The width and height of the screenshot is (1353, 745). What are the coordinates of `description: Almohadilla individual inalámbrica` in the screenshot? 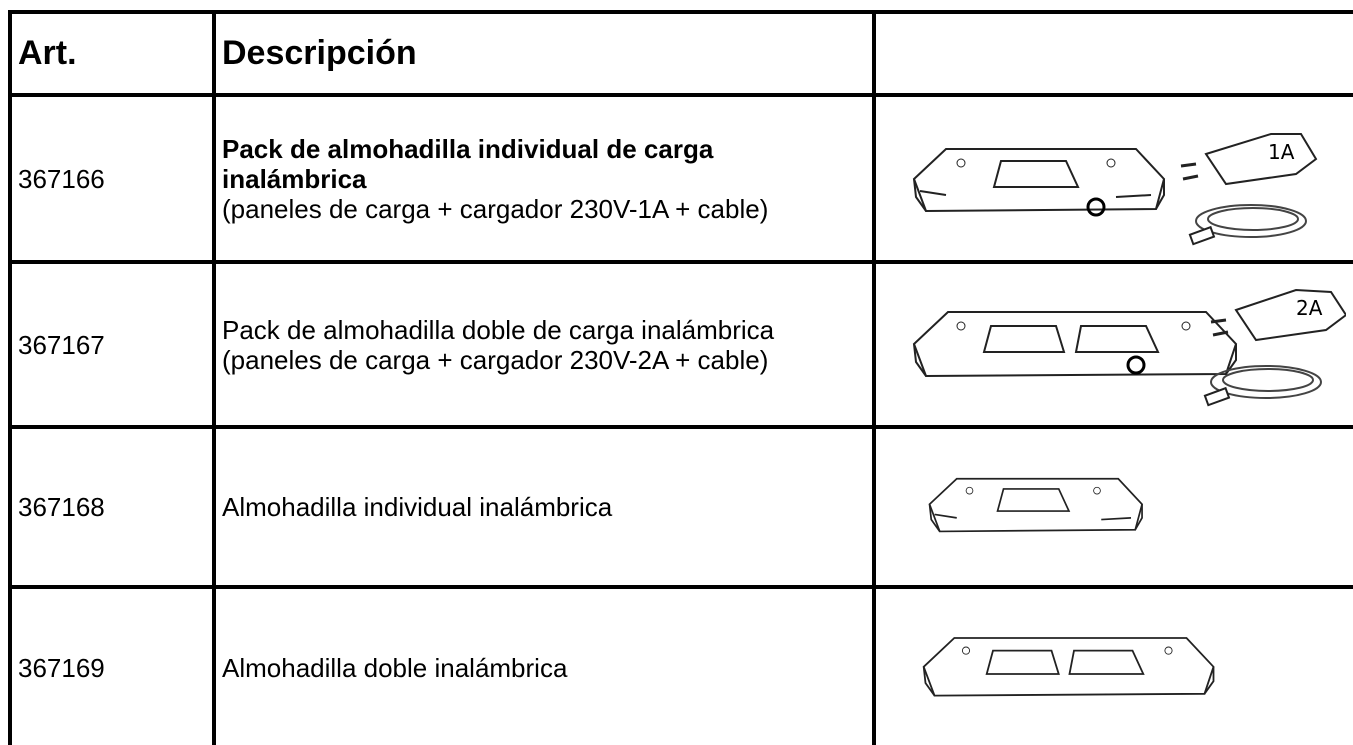 It's located at (544, 507).